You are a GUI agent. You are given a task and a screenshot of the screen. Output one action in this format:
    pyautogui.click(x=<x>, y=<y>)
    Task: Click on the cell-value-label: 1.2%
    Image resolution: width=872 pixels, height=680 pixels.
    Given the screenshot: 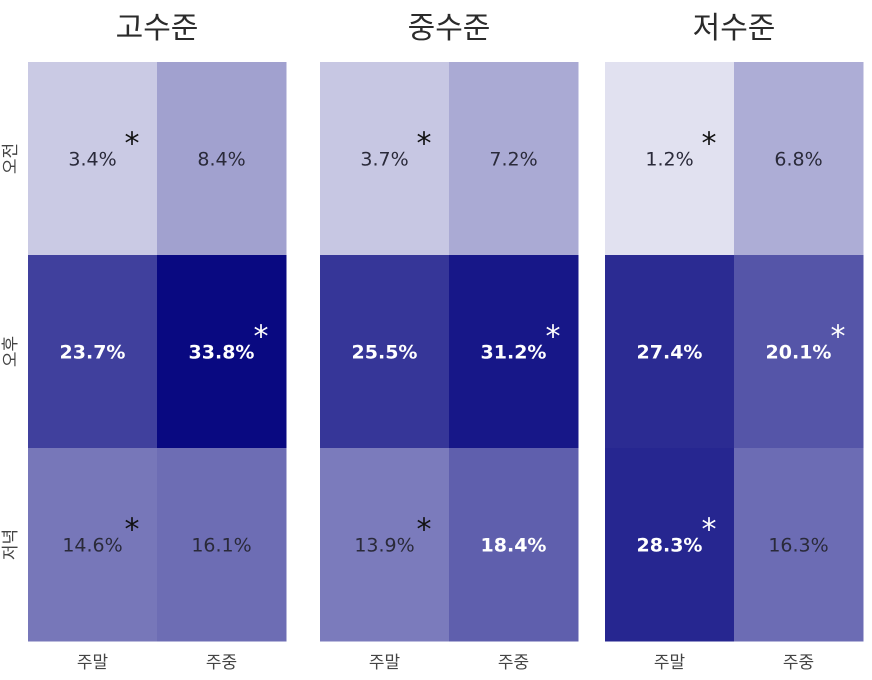 What is the action you would take?
    pyautogui.click(x=669, y=160)
    